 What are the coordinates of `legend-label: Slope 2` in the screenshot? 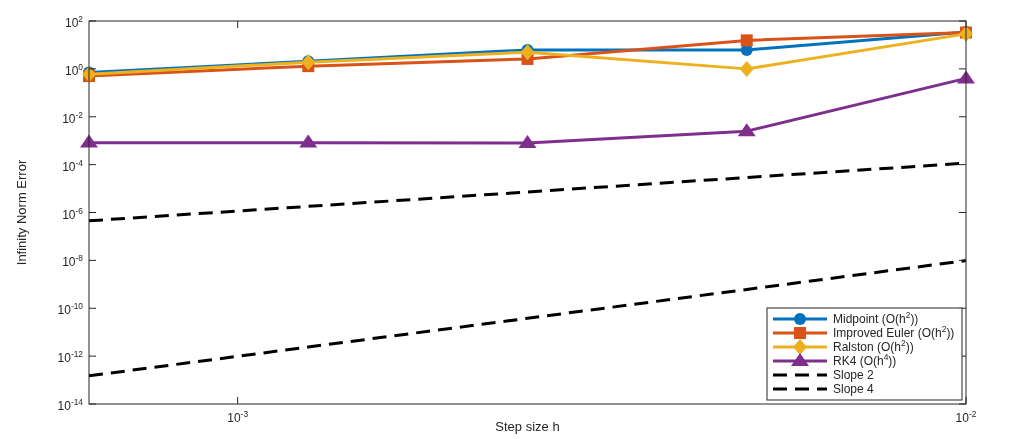 It's located at (854, 375).